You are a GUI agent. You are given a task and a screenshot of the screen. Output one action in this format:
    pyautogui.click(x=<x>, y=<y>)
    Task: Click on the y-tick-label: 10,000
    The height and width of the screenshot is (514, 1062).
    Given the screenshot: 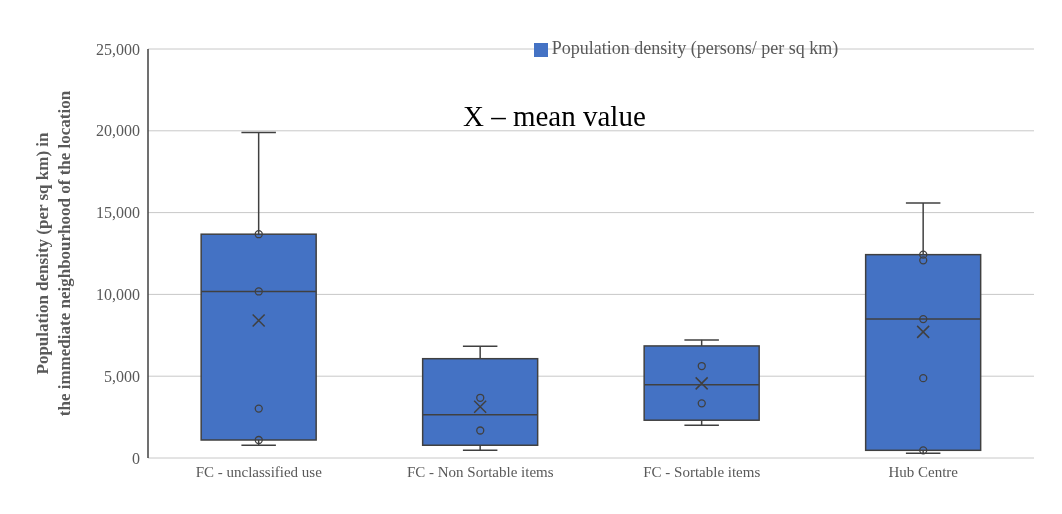 What is the action you would take?
    pyautogui.click(x=118, y=295)
    